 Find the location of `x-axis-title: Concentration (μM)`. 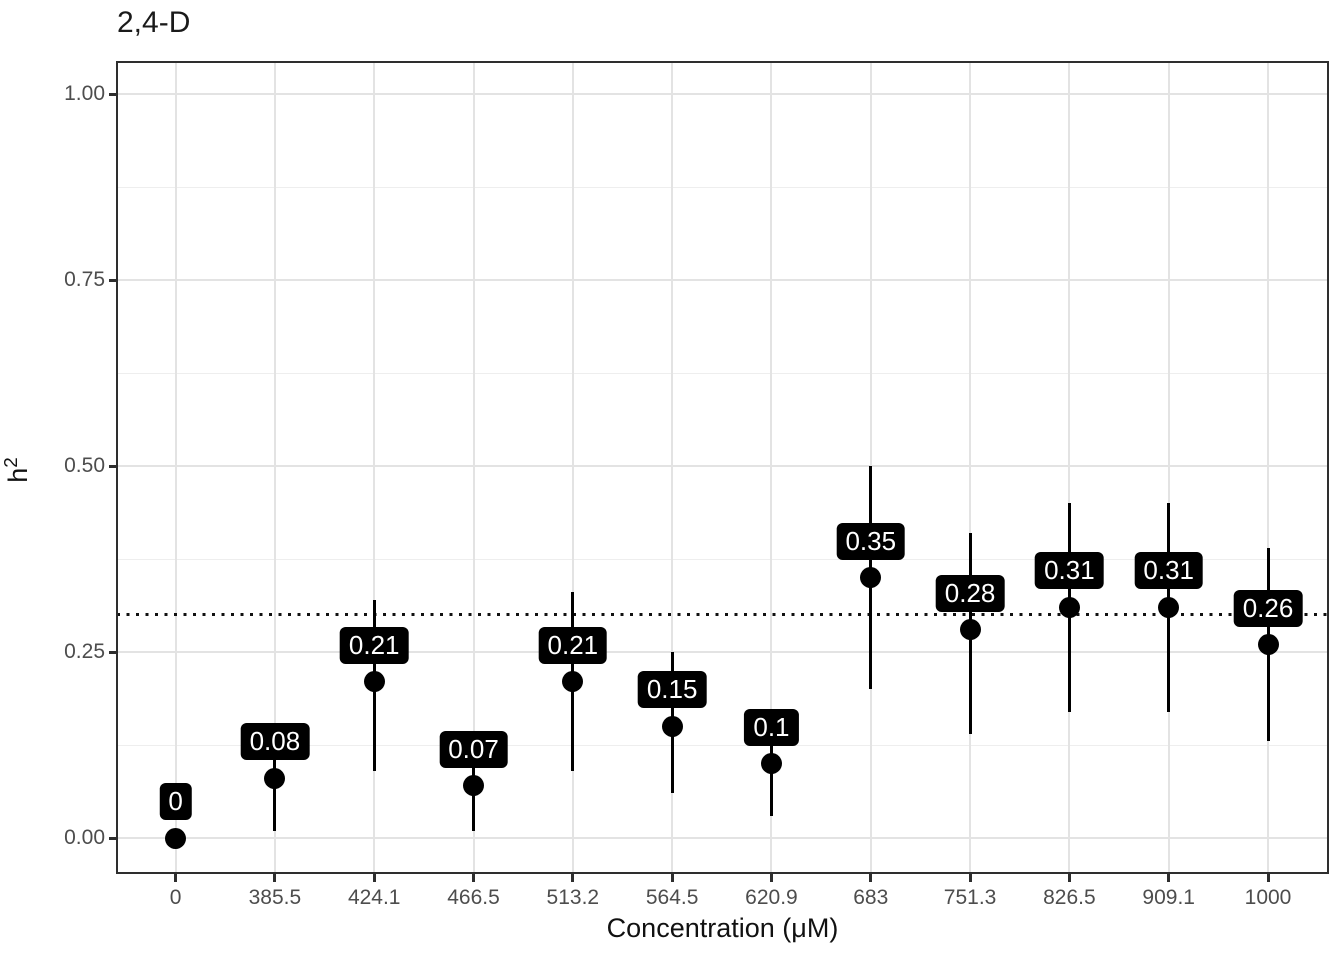

x-axis-title: Concentration (μM) is located at coordinates (722, 928).